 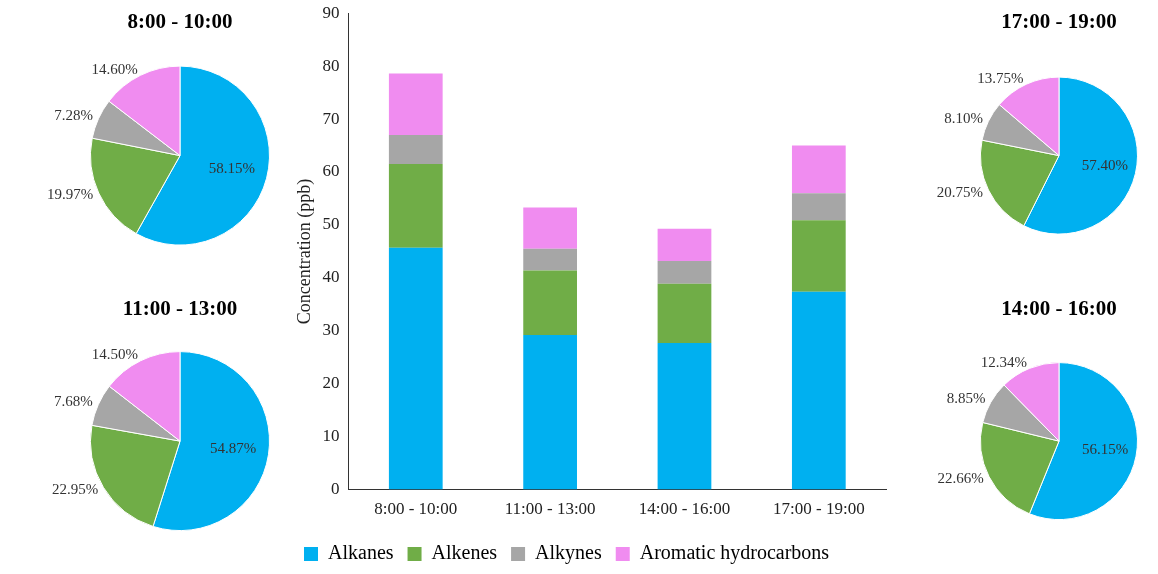 I want to click on legend-label: Aromatic hydrocarbons, so click(x=734, y=553).